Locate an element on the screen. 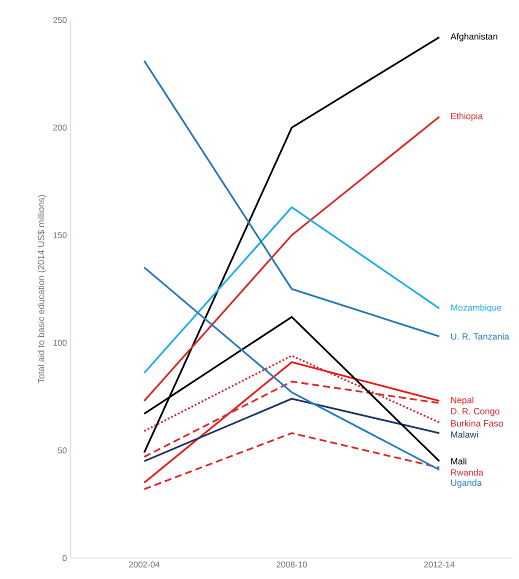 This screenshot has height=579, width=519. y-tick-label: 150 is located at coordinates (60, 235).